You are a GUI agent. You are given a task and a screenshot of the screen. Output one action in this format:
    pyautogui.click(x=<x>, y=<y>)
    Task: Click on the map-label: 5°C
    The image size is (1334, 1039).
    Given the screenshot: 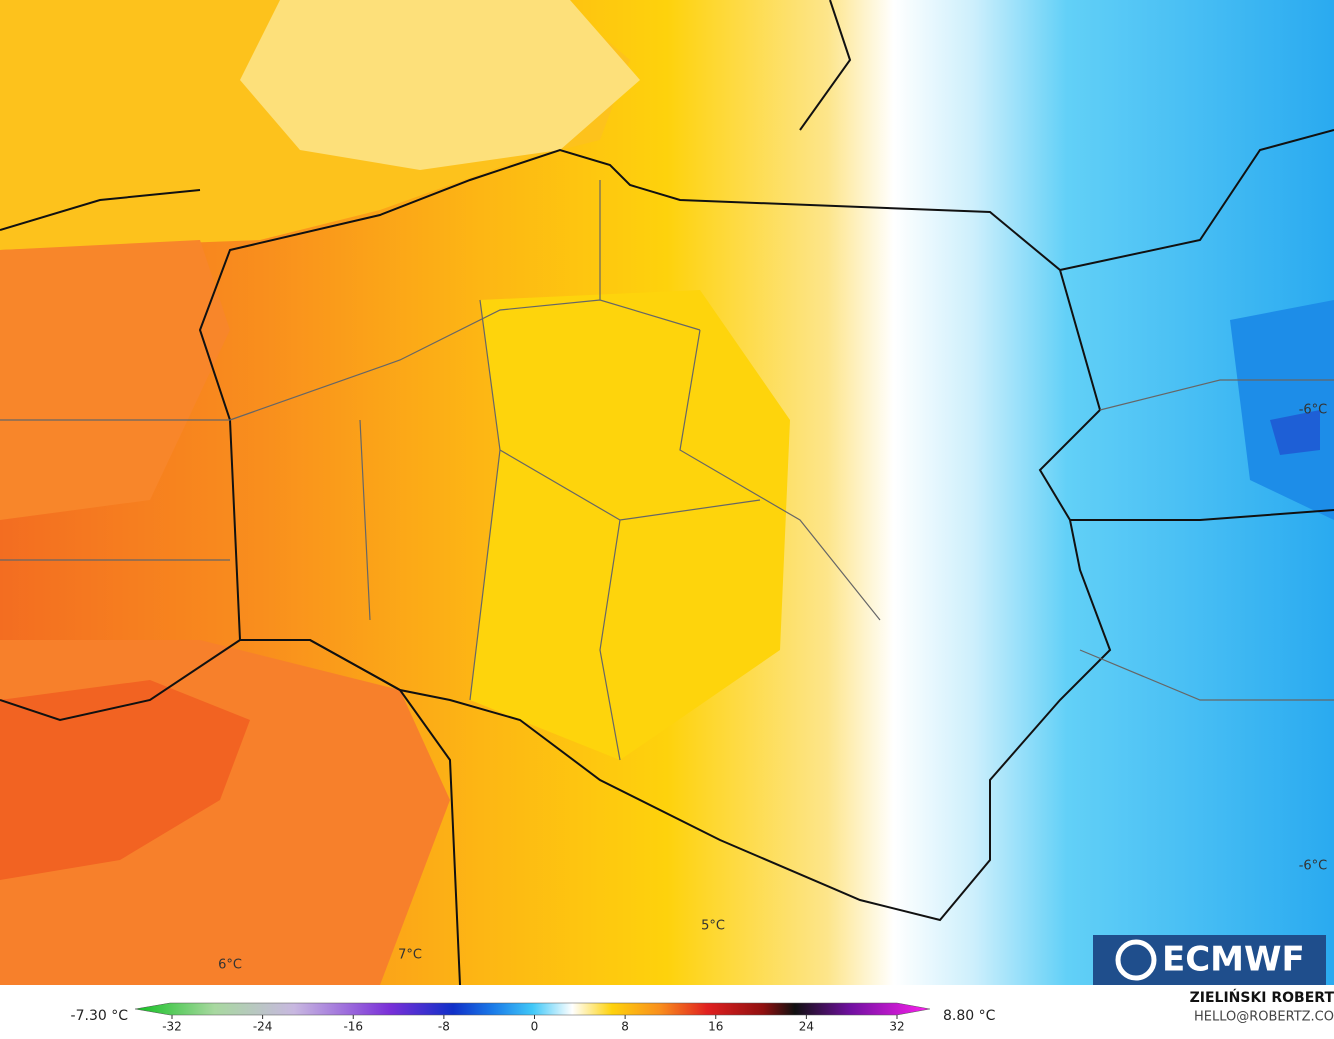 What is the action you would take?
    pyautogui.click(x=713, y=926)
    